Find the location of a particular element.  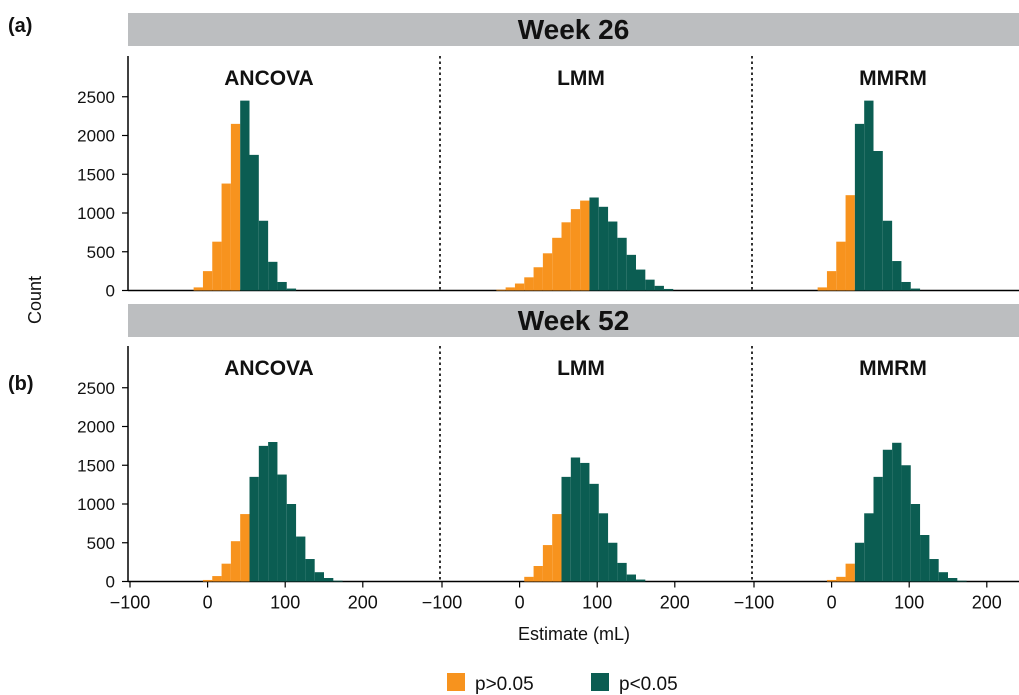

x-axis-title: Estimate (mL) is located at coordinates (574, 634).